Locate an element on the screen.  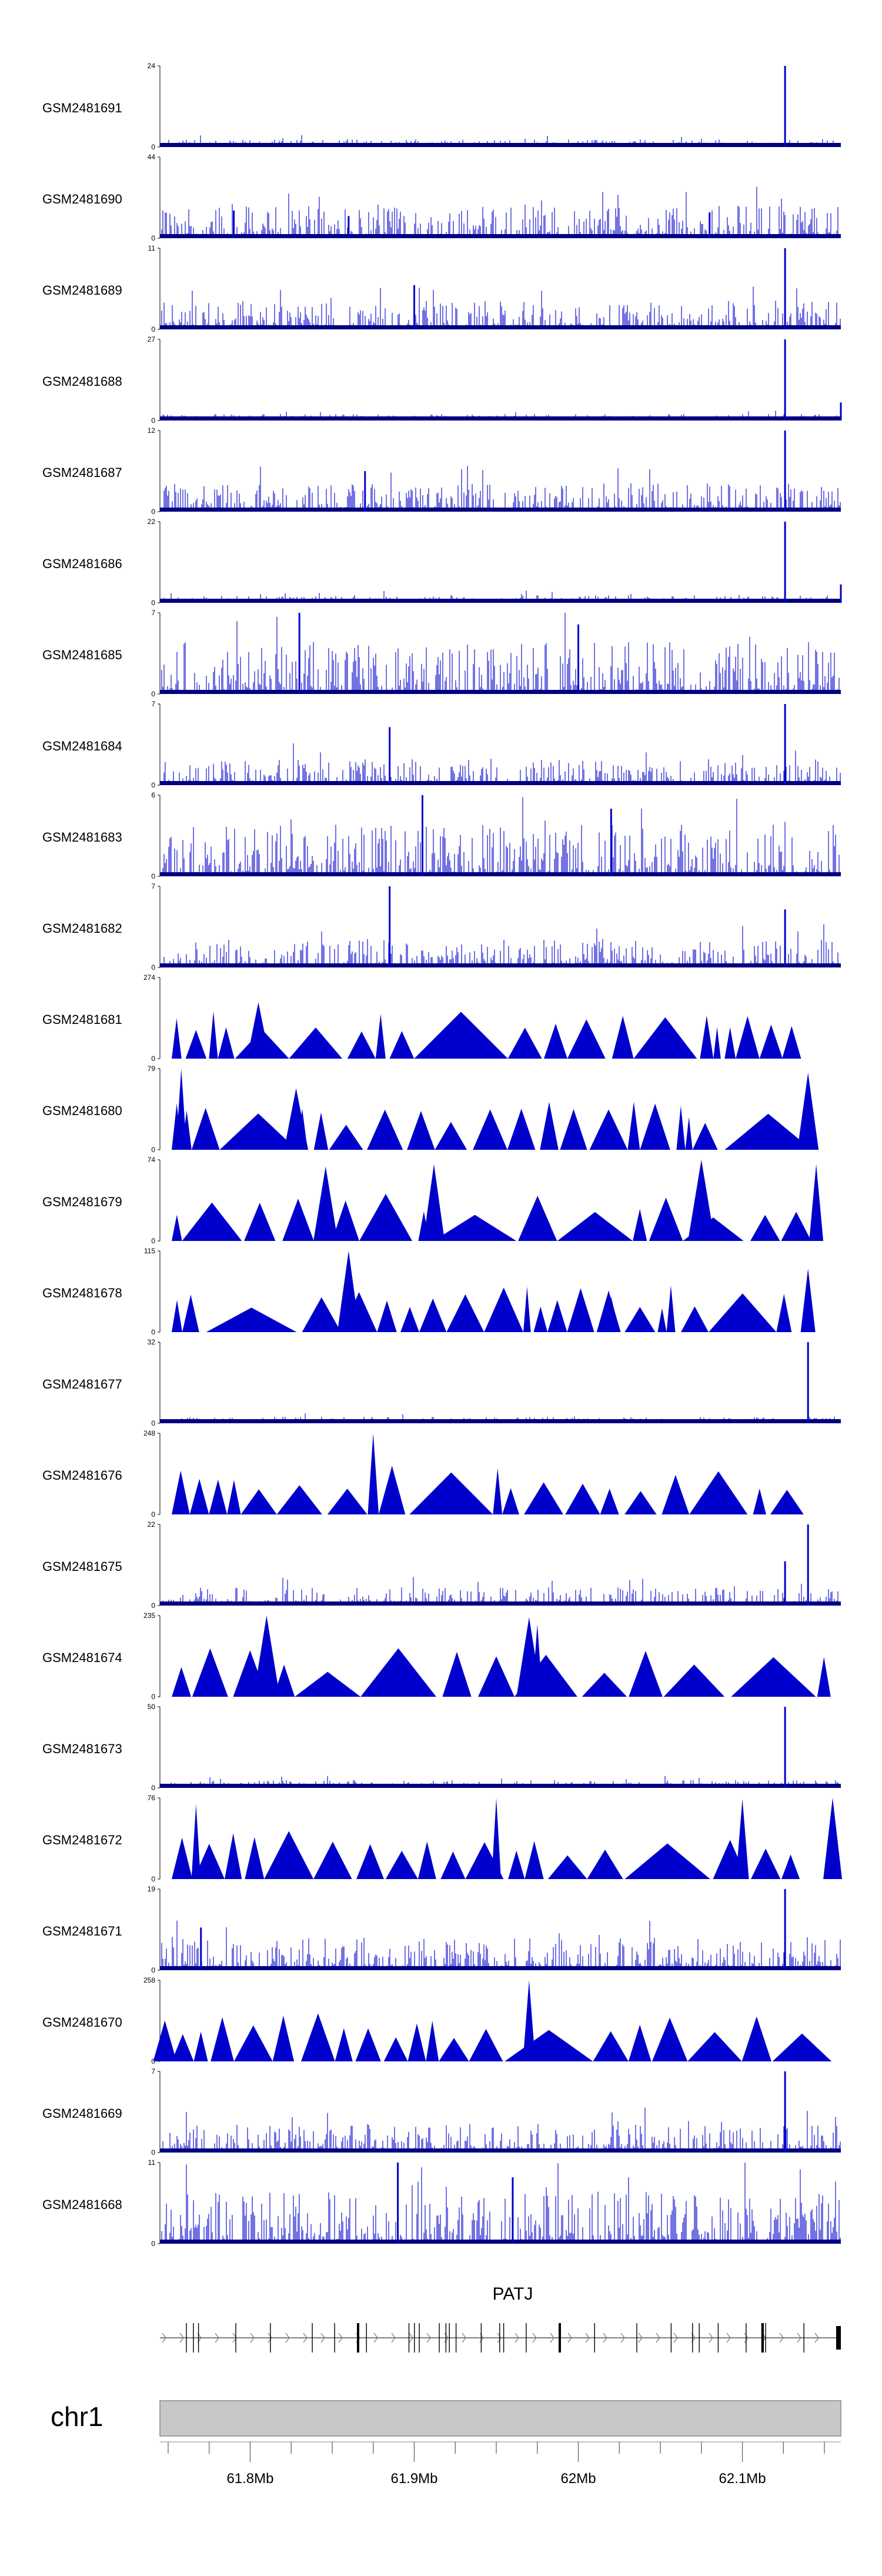
track-label: GSM2481689 is located at coordinates (82, 290).